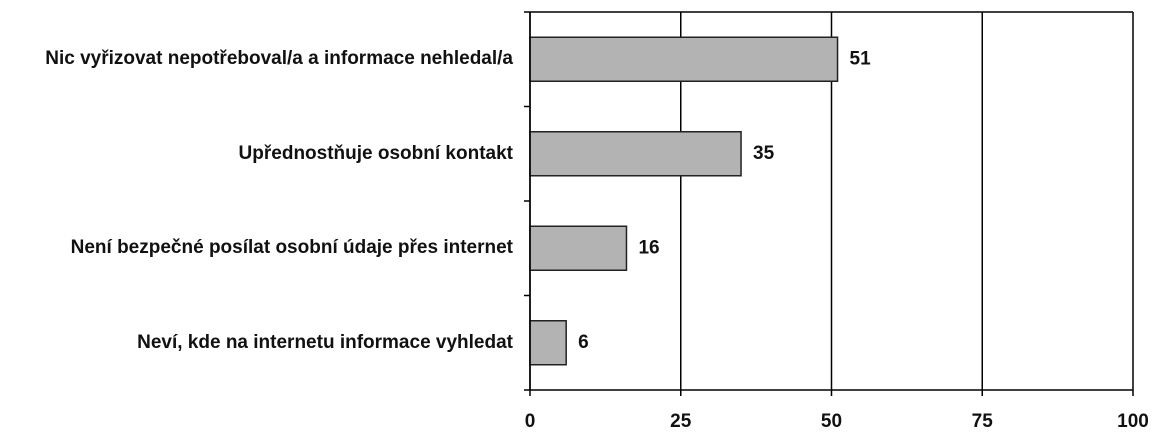 The width and height of the screenshot is (1158, 437). Describe the element at coordinates (831, 421) in the screenshot. I see `x-tick-label: 50` at that location.